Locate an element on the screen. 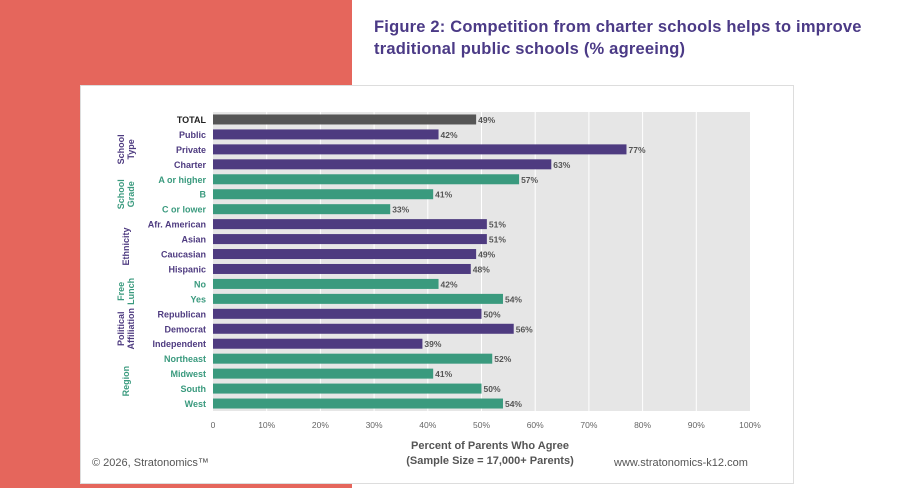  x-axis-title-line1: Percent of Parents Who Agree is located at coordinates (490, 446).